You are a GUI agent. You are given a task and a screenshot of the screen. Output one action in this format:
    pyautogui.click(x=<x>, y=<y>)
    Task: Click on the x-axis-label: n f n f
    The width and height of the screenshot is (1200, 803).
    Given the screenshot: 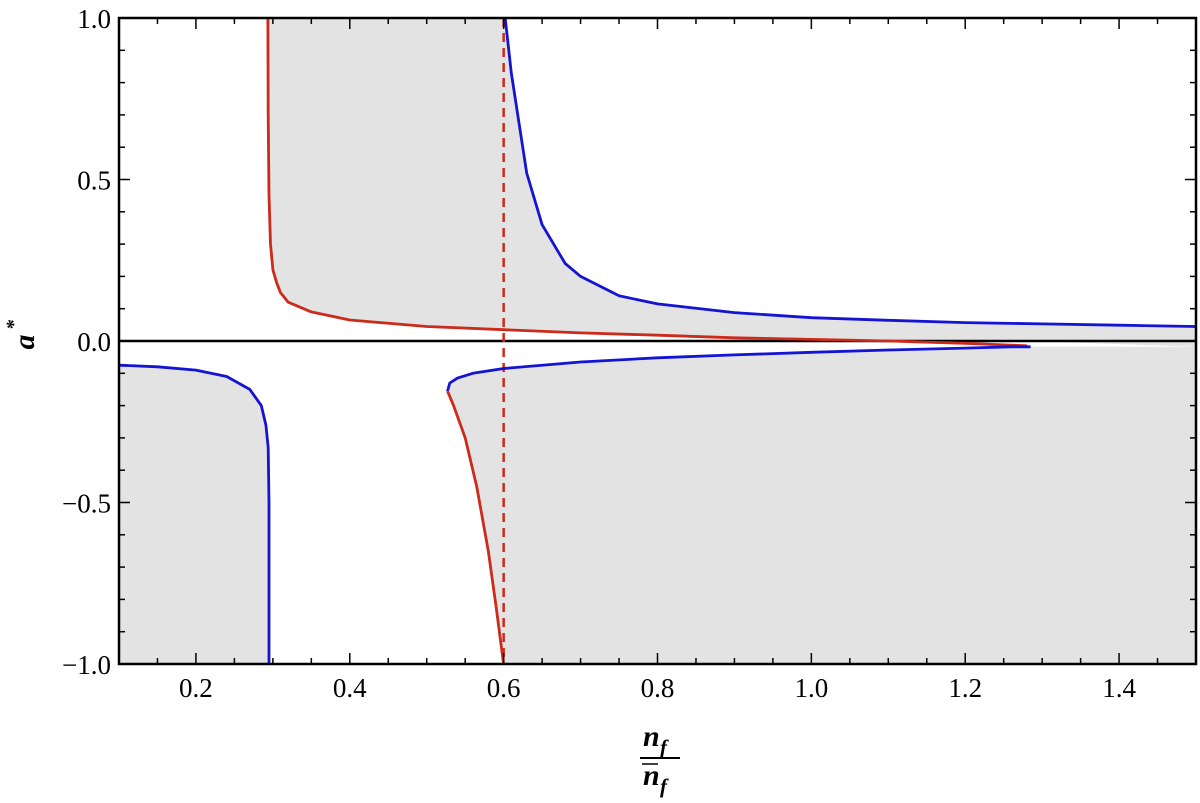 What is the action you would take?
    pyautogui.click(x=660, y=759)
    